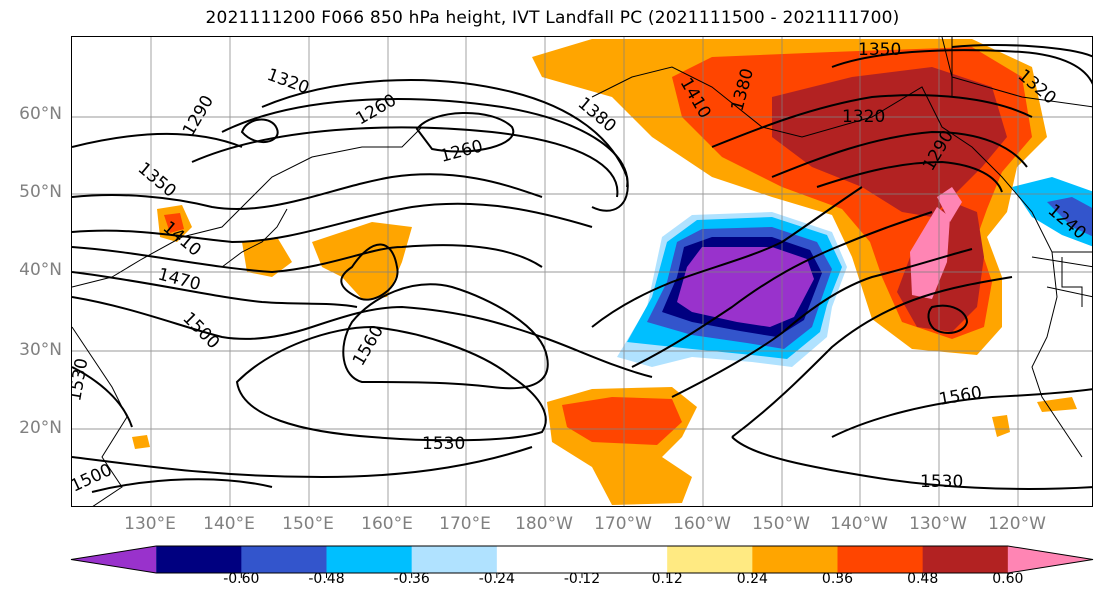 Image resolution: width=1105 pixels, height=601 pixels. I want to click on shade-red-subtrop, so click(622, 421).